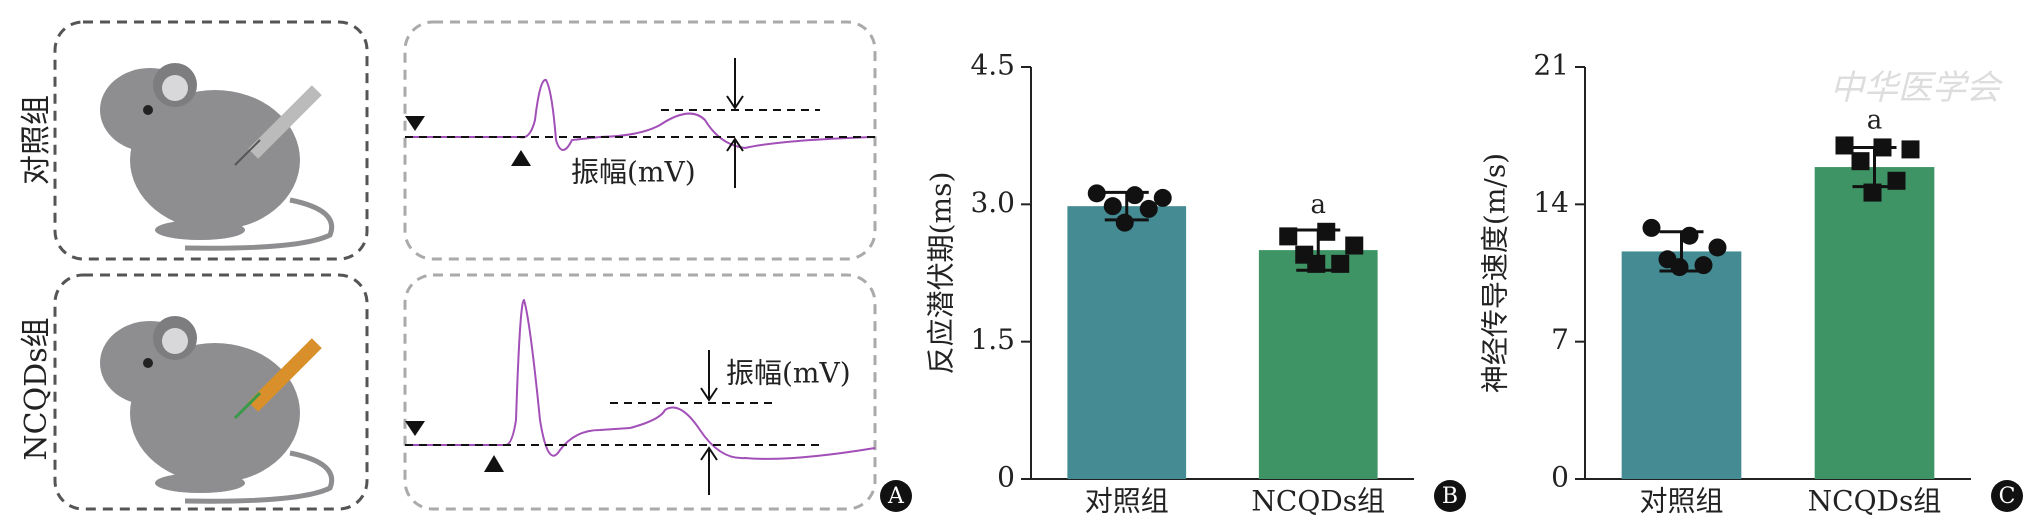 This screenshot has height=532, width=2034. What do you see at coordinates (36, 140) in the screenshot?
I see `row-label: 对照组` at bounding box center [36, 140].